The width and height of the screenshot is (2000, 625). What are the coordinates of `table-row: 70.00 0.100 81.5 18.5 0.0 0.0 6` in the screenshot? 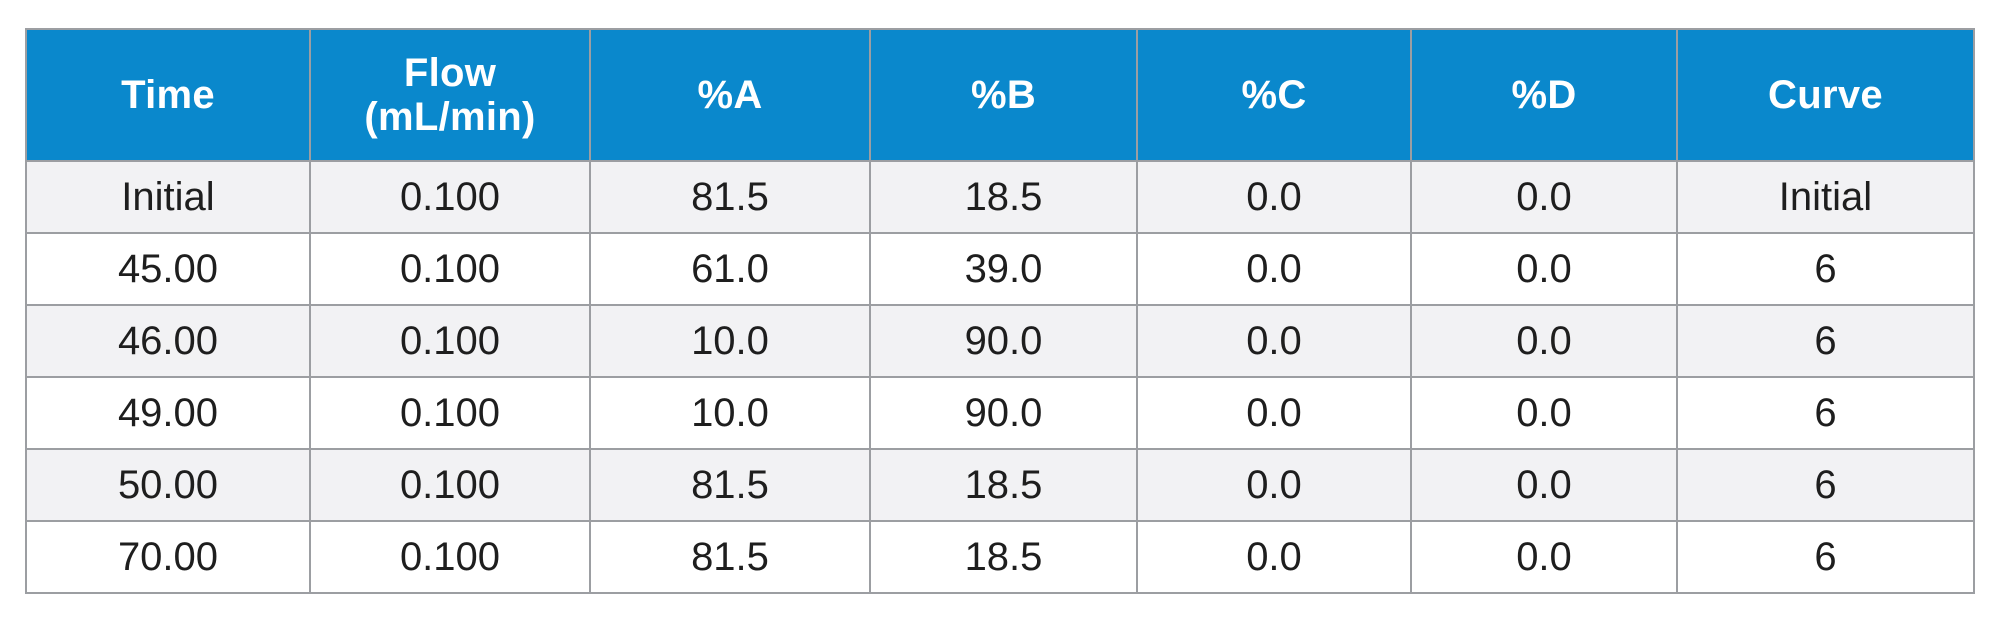 It's located at (1000, 557).